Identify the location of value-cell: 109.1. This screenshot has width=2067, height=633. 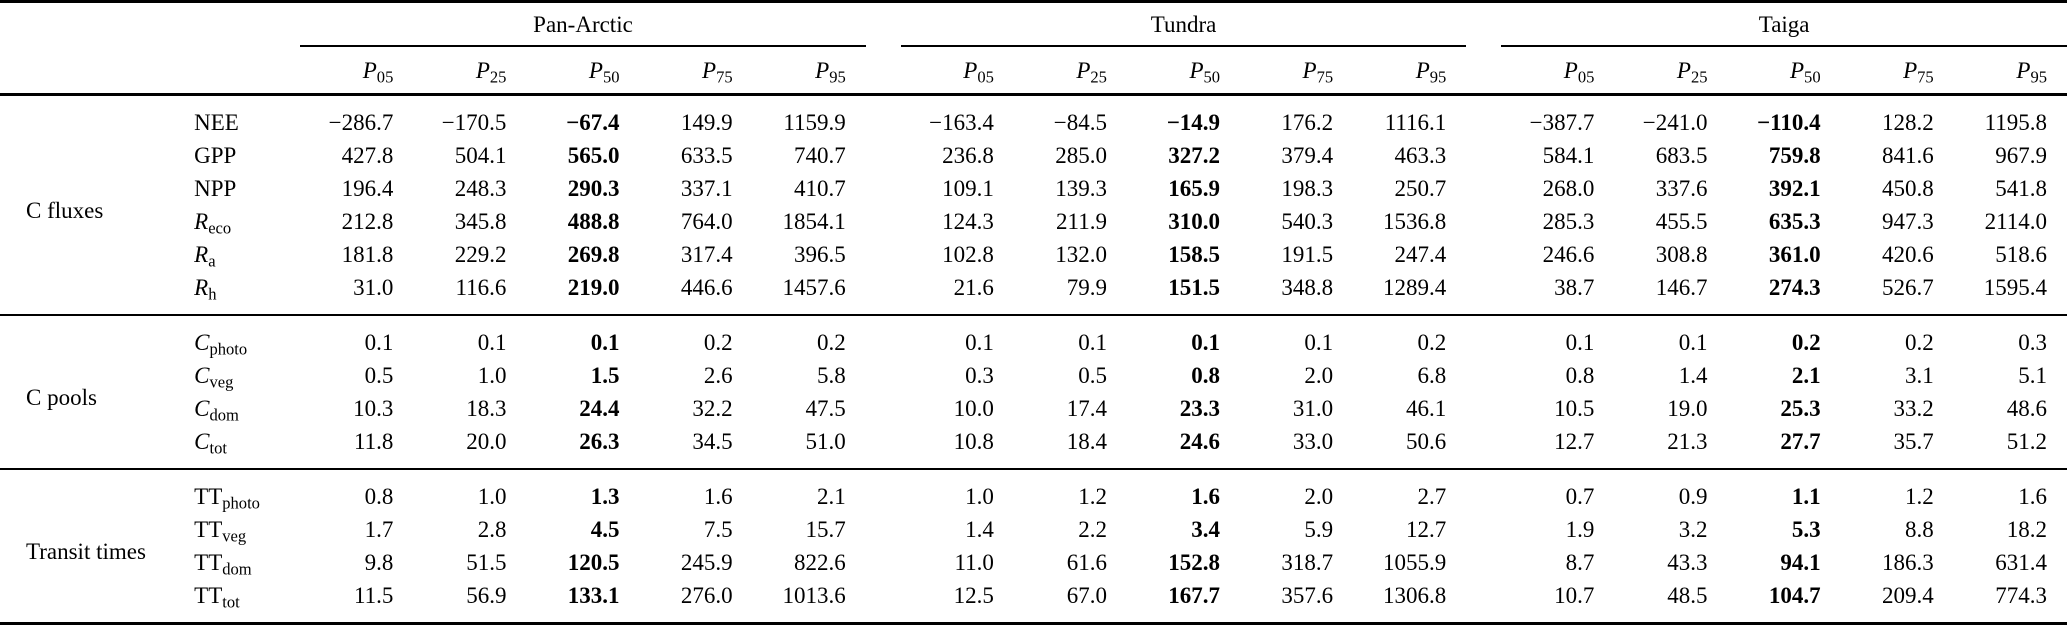
(968, 188).